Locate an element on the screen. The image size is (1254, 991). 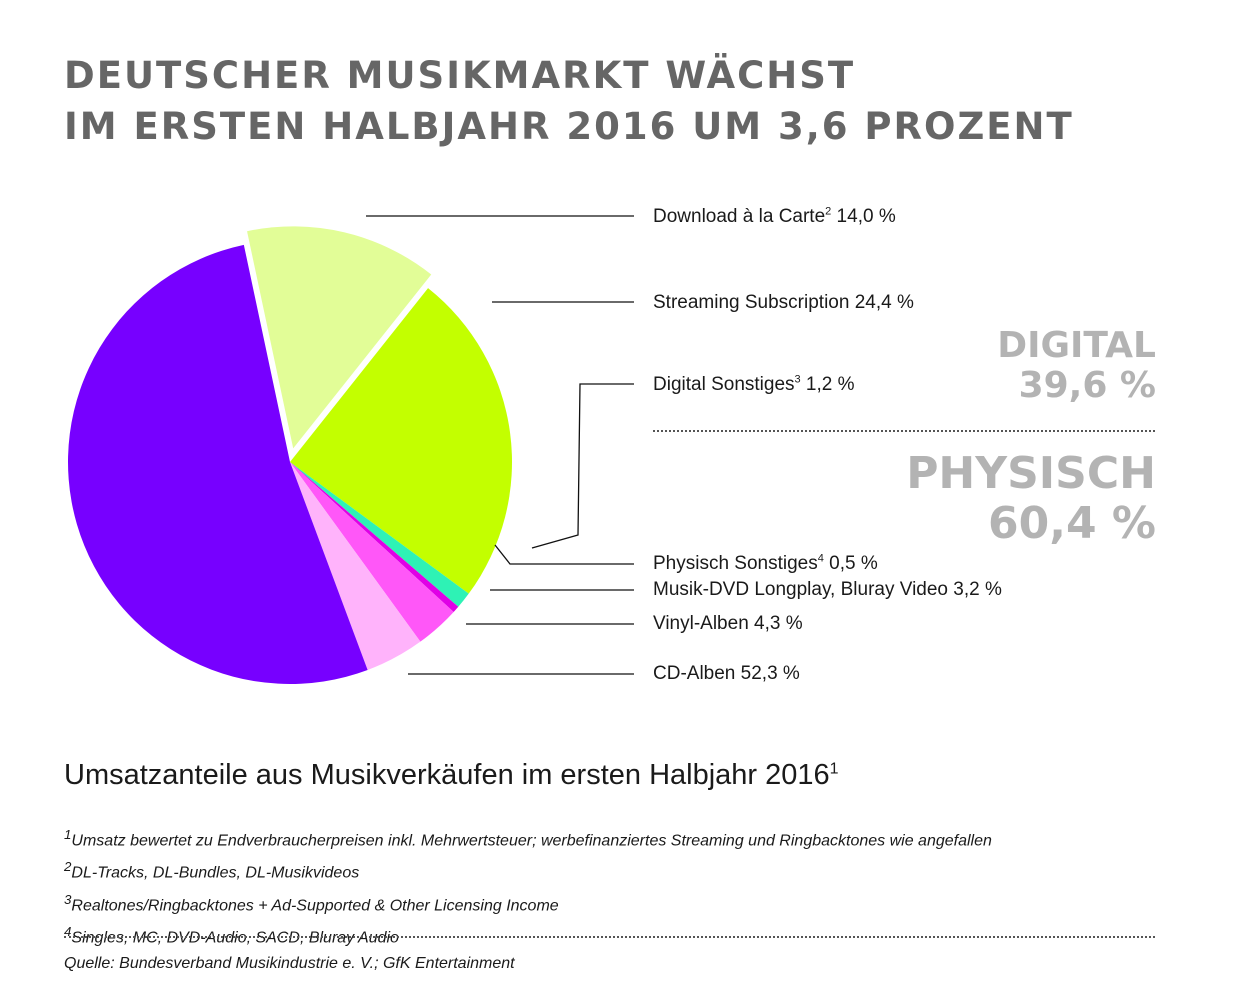
physisch-total-label: PHYSISCH is located at coordinates (1031, 473).